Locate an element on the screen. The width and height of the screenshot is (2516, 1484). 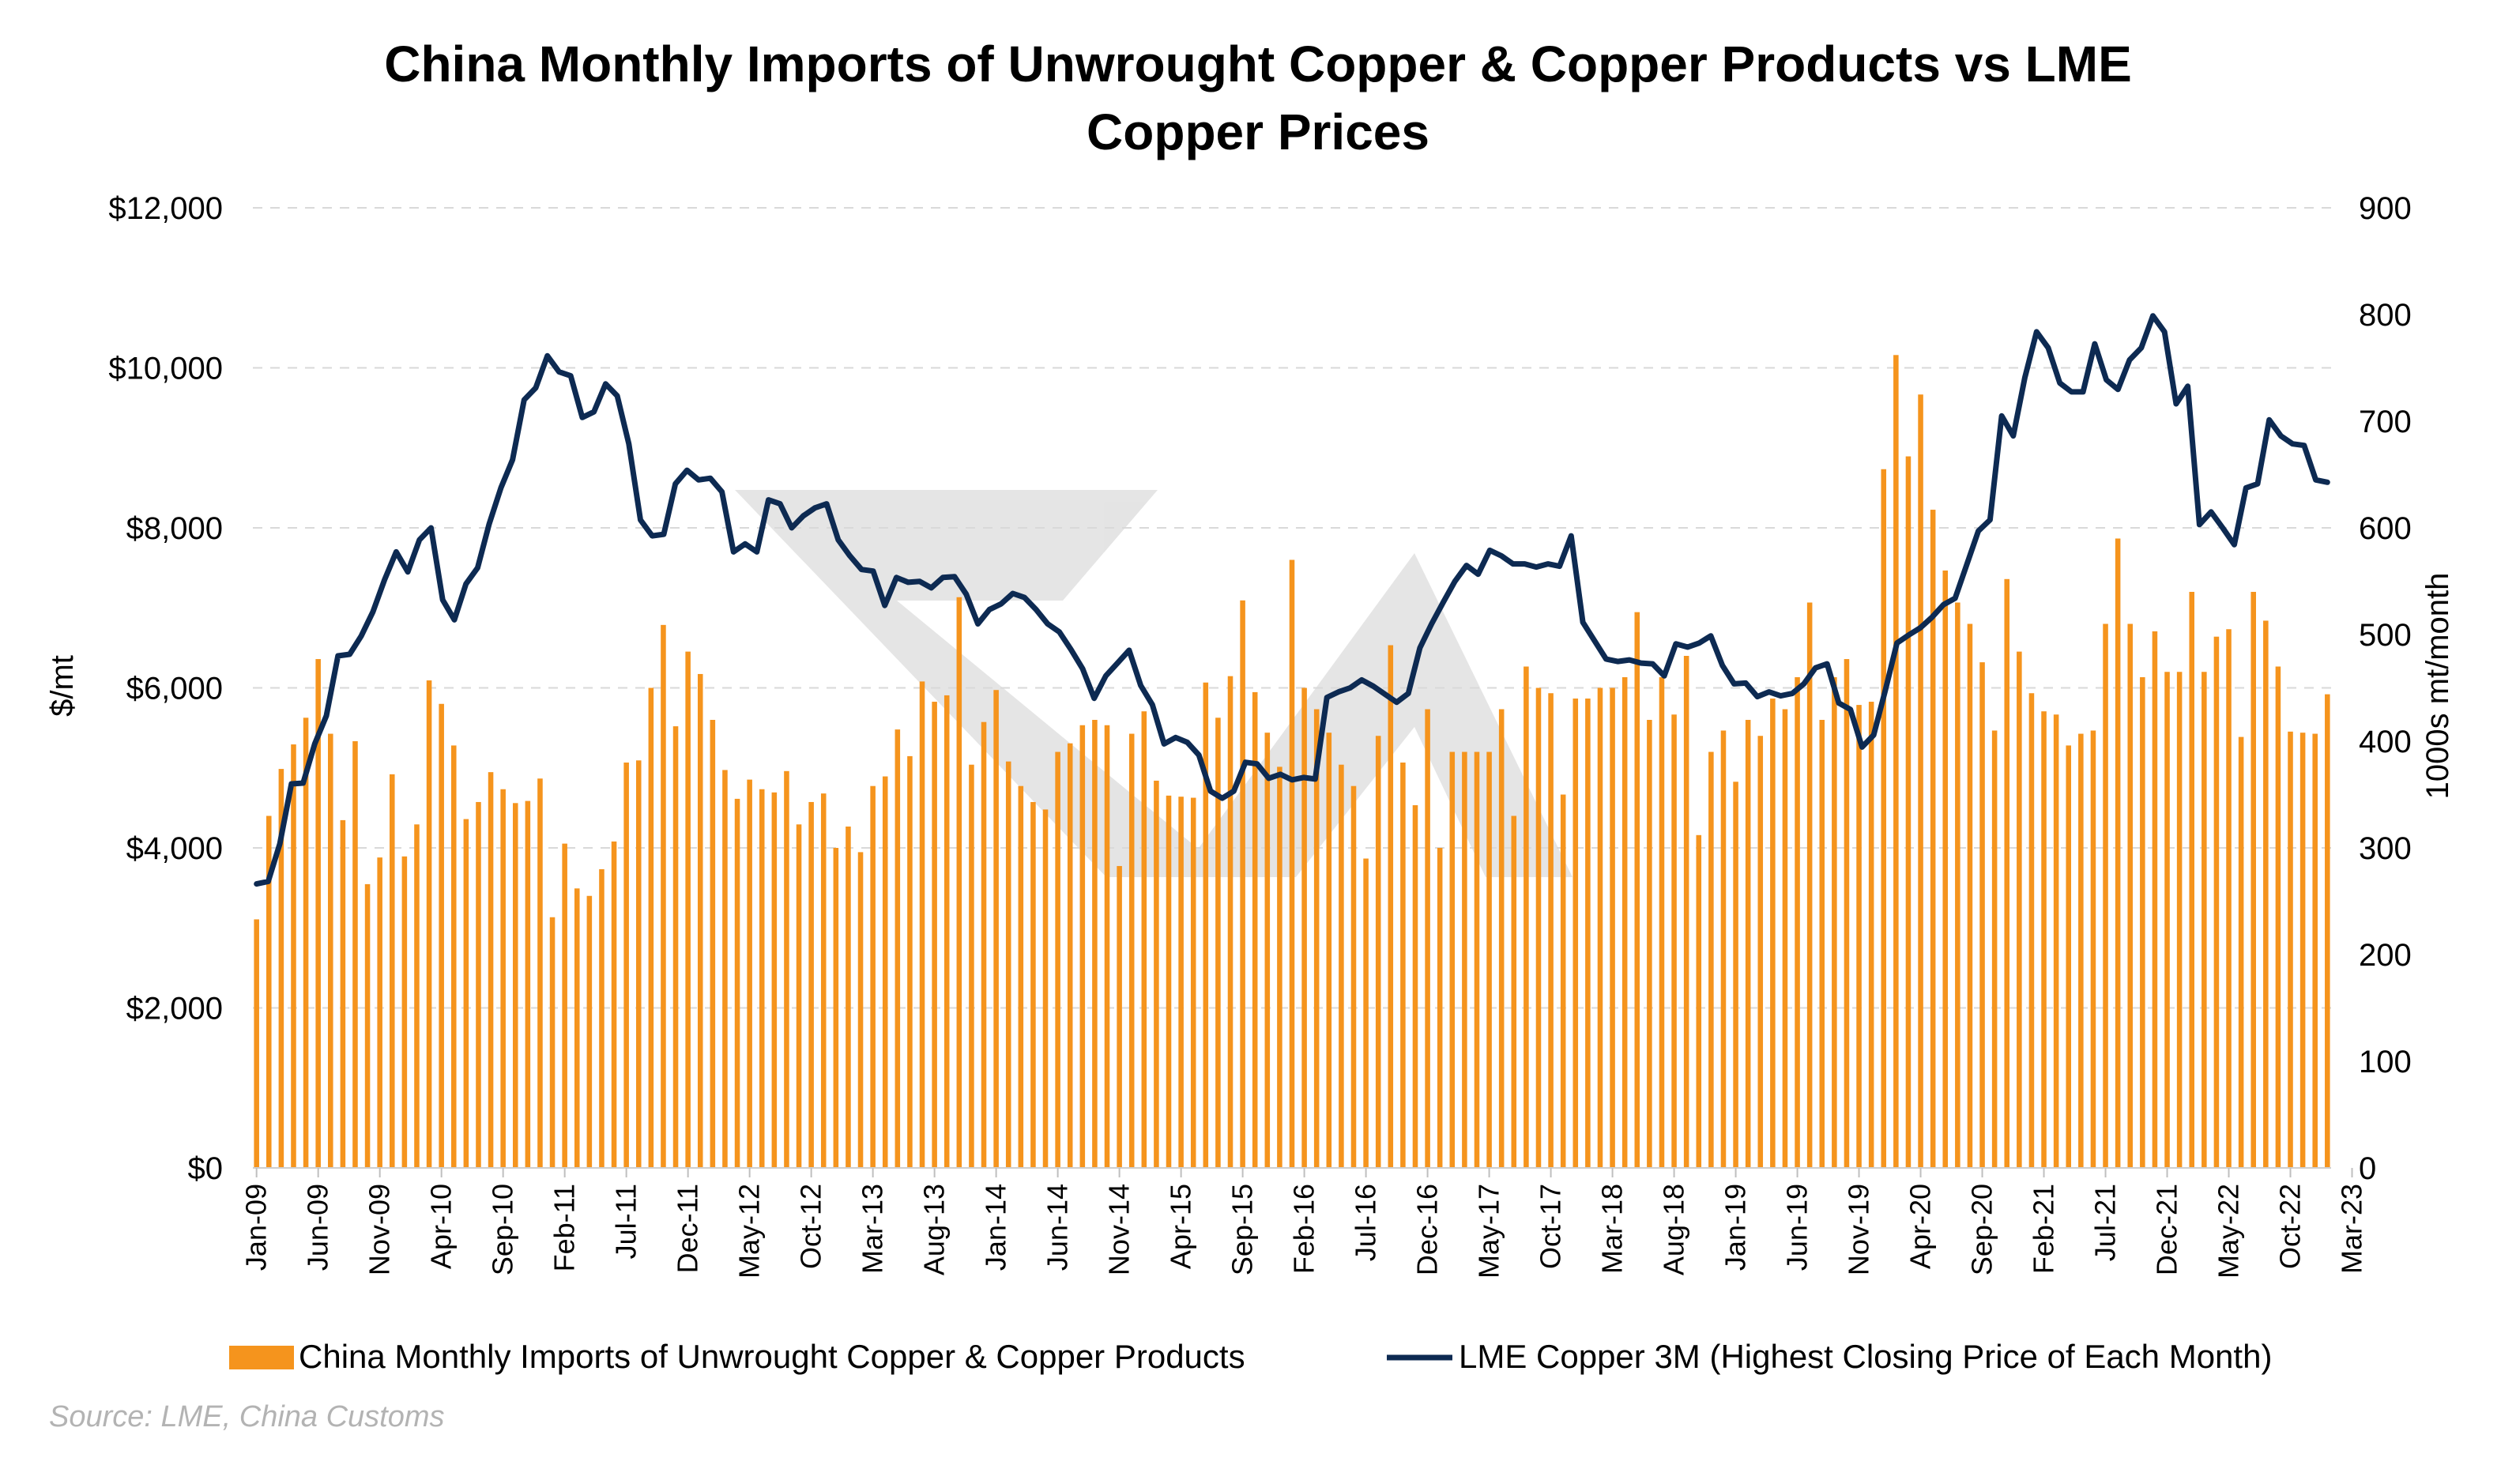
x-tick-label: Jun-09 is located at coordinates (318, 1227).